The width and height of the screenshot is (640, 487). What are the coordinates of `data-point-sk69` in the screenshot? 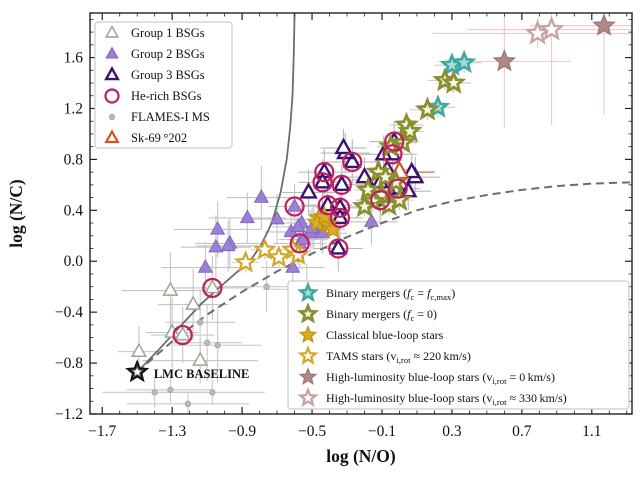 It's located at (112, 136).